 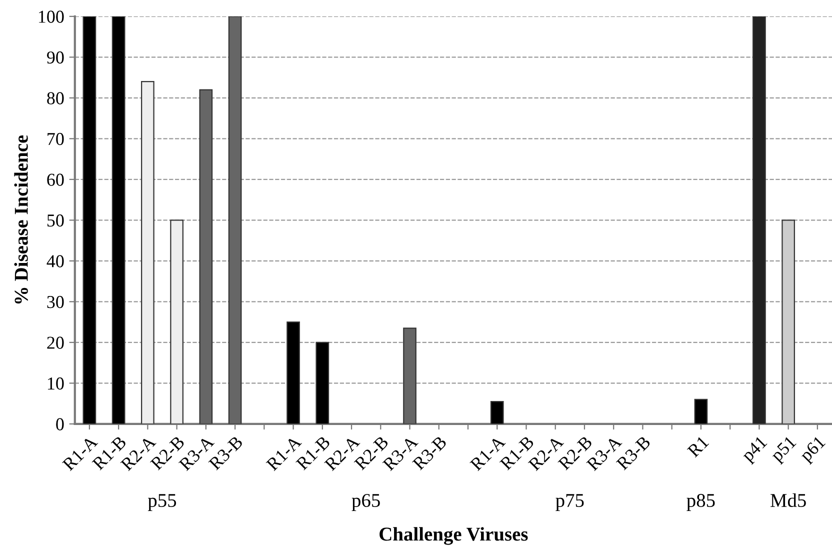 What do you see at coordinates (785, 450) in the screenshot?
I see `x-tick-label: p51` at bounding box center [785, 450].